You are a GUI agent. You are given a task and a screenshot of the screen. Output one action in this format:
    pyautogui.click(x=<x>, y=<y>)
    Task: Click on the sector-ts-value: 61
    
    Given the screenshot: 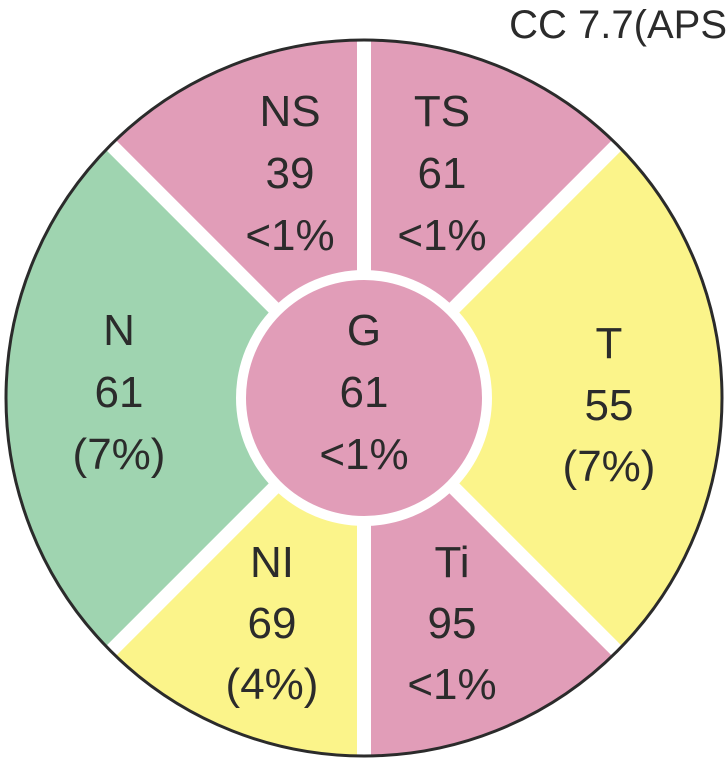 What is the action you would take?
    pyautogui.click(x=442, y=173)
    